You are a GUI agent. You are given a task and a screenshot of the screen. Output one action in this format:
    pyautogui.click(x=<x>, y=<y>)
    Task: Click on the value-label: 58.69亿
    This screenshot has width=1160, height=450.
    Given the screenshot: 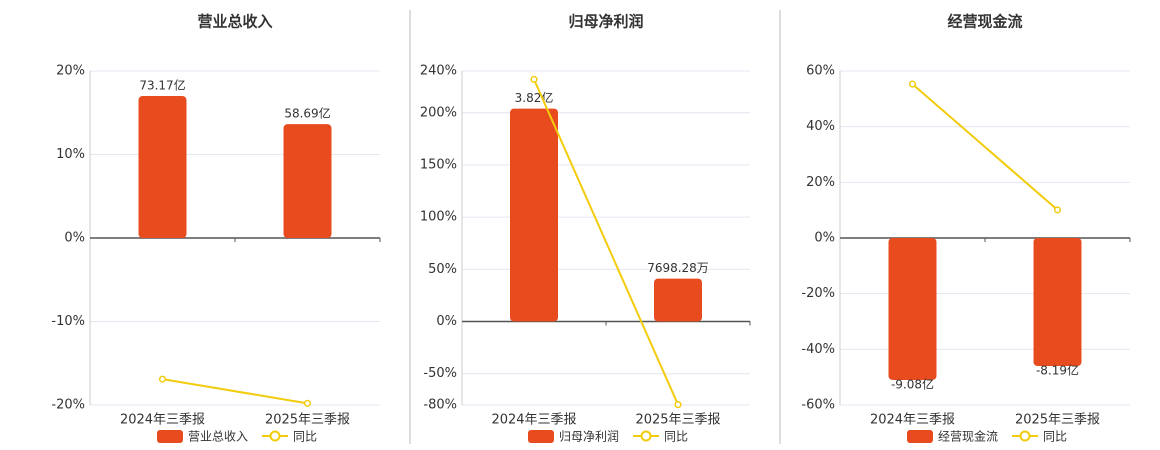 What is the action you would take?
    pyautogui.click(x=307, y=113)
    